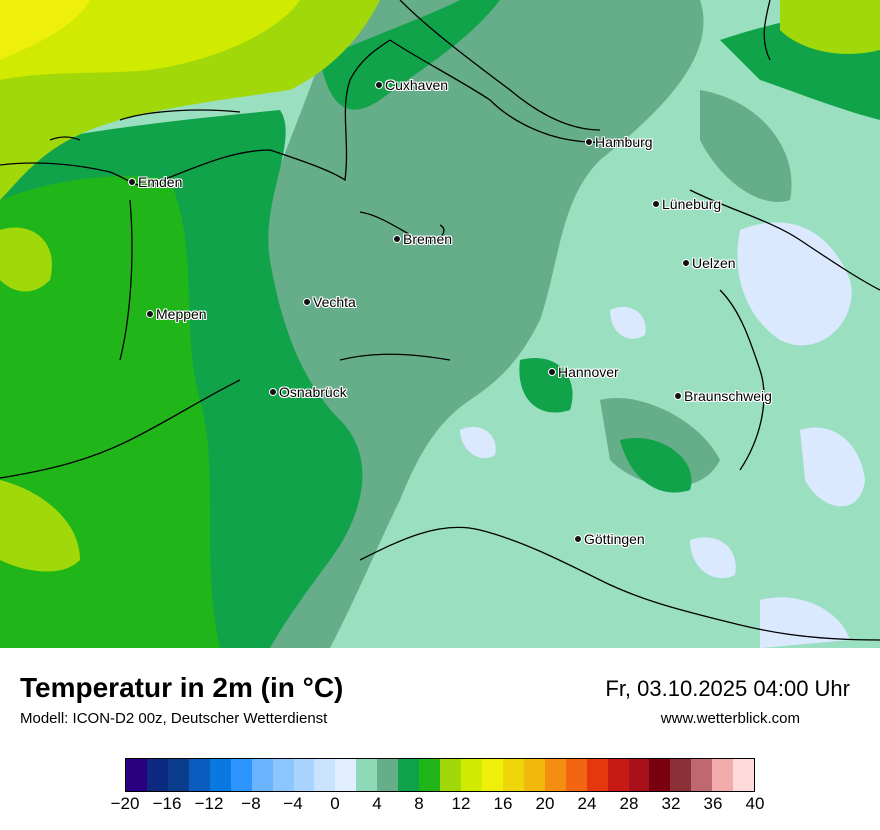 This screenshot has width=880, height=830. What do you see at coordinates (728, 396) in the screenshot?
I see `city-label: Braunschweig` at bounding box center [728, 396].